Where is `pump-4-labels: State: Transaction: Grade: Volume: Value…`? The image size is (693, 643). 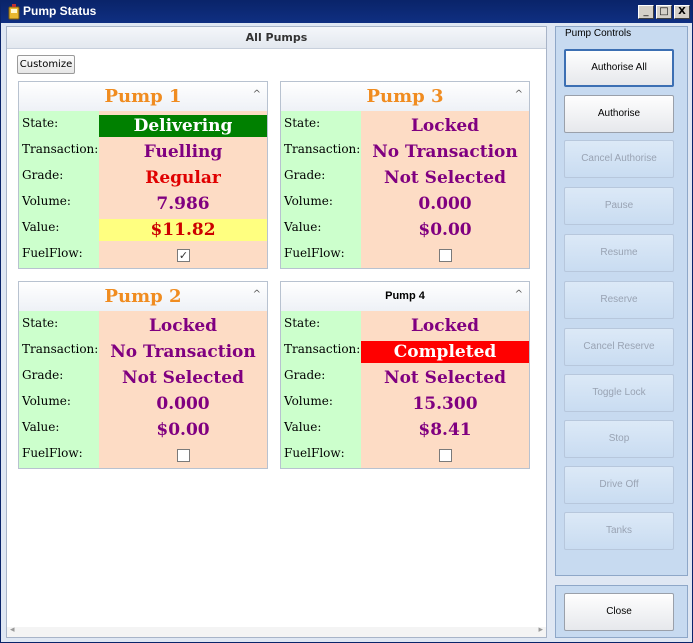 pump-4-labels: State: Transaction: Grade: Volume: Value… is located at coordinates (321, 389).